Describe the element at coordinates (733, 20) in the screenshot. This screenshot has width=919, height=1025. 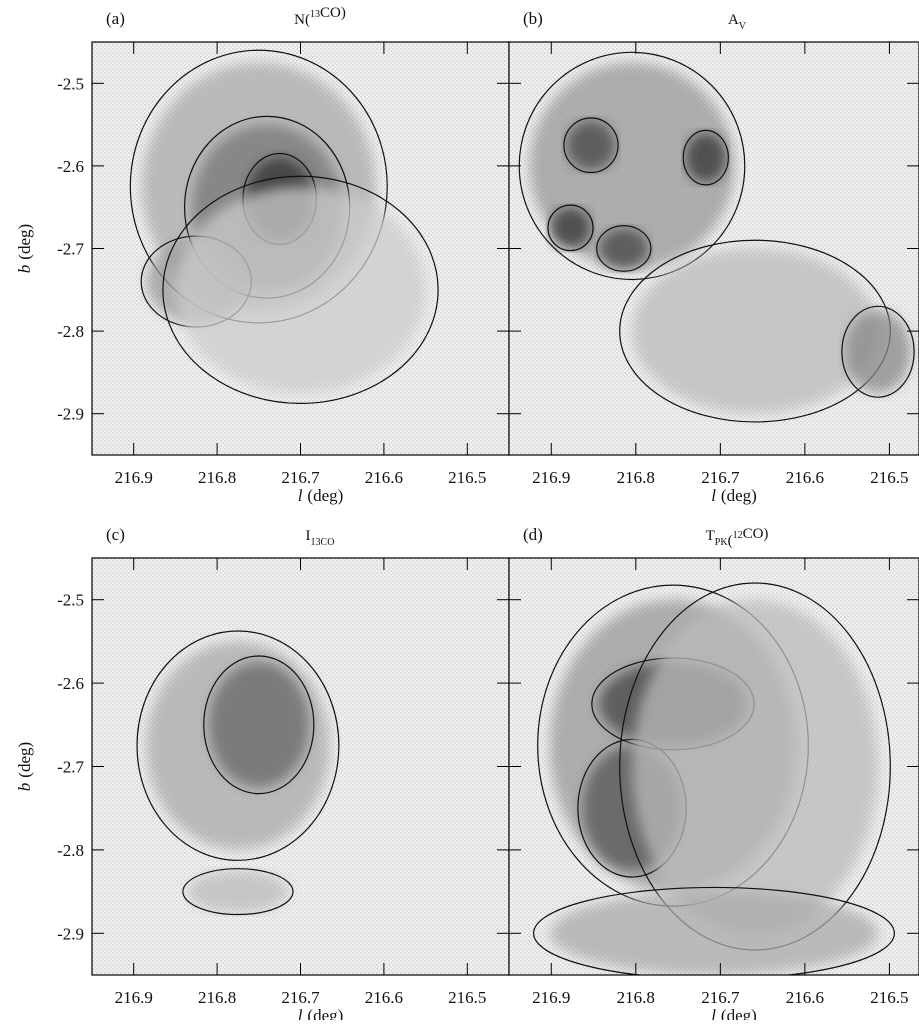
I see `title-part: A` at that location.